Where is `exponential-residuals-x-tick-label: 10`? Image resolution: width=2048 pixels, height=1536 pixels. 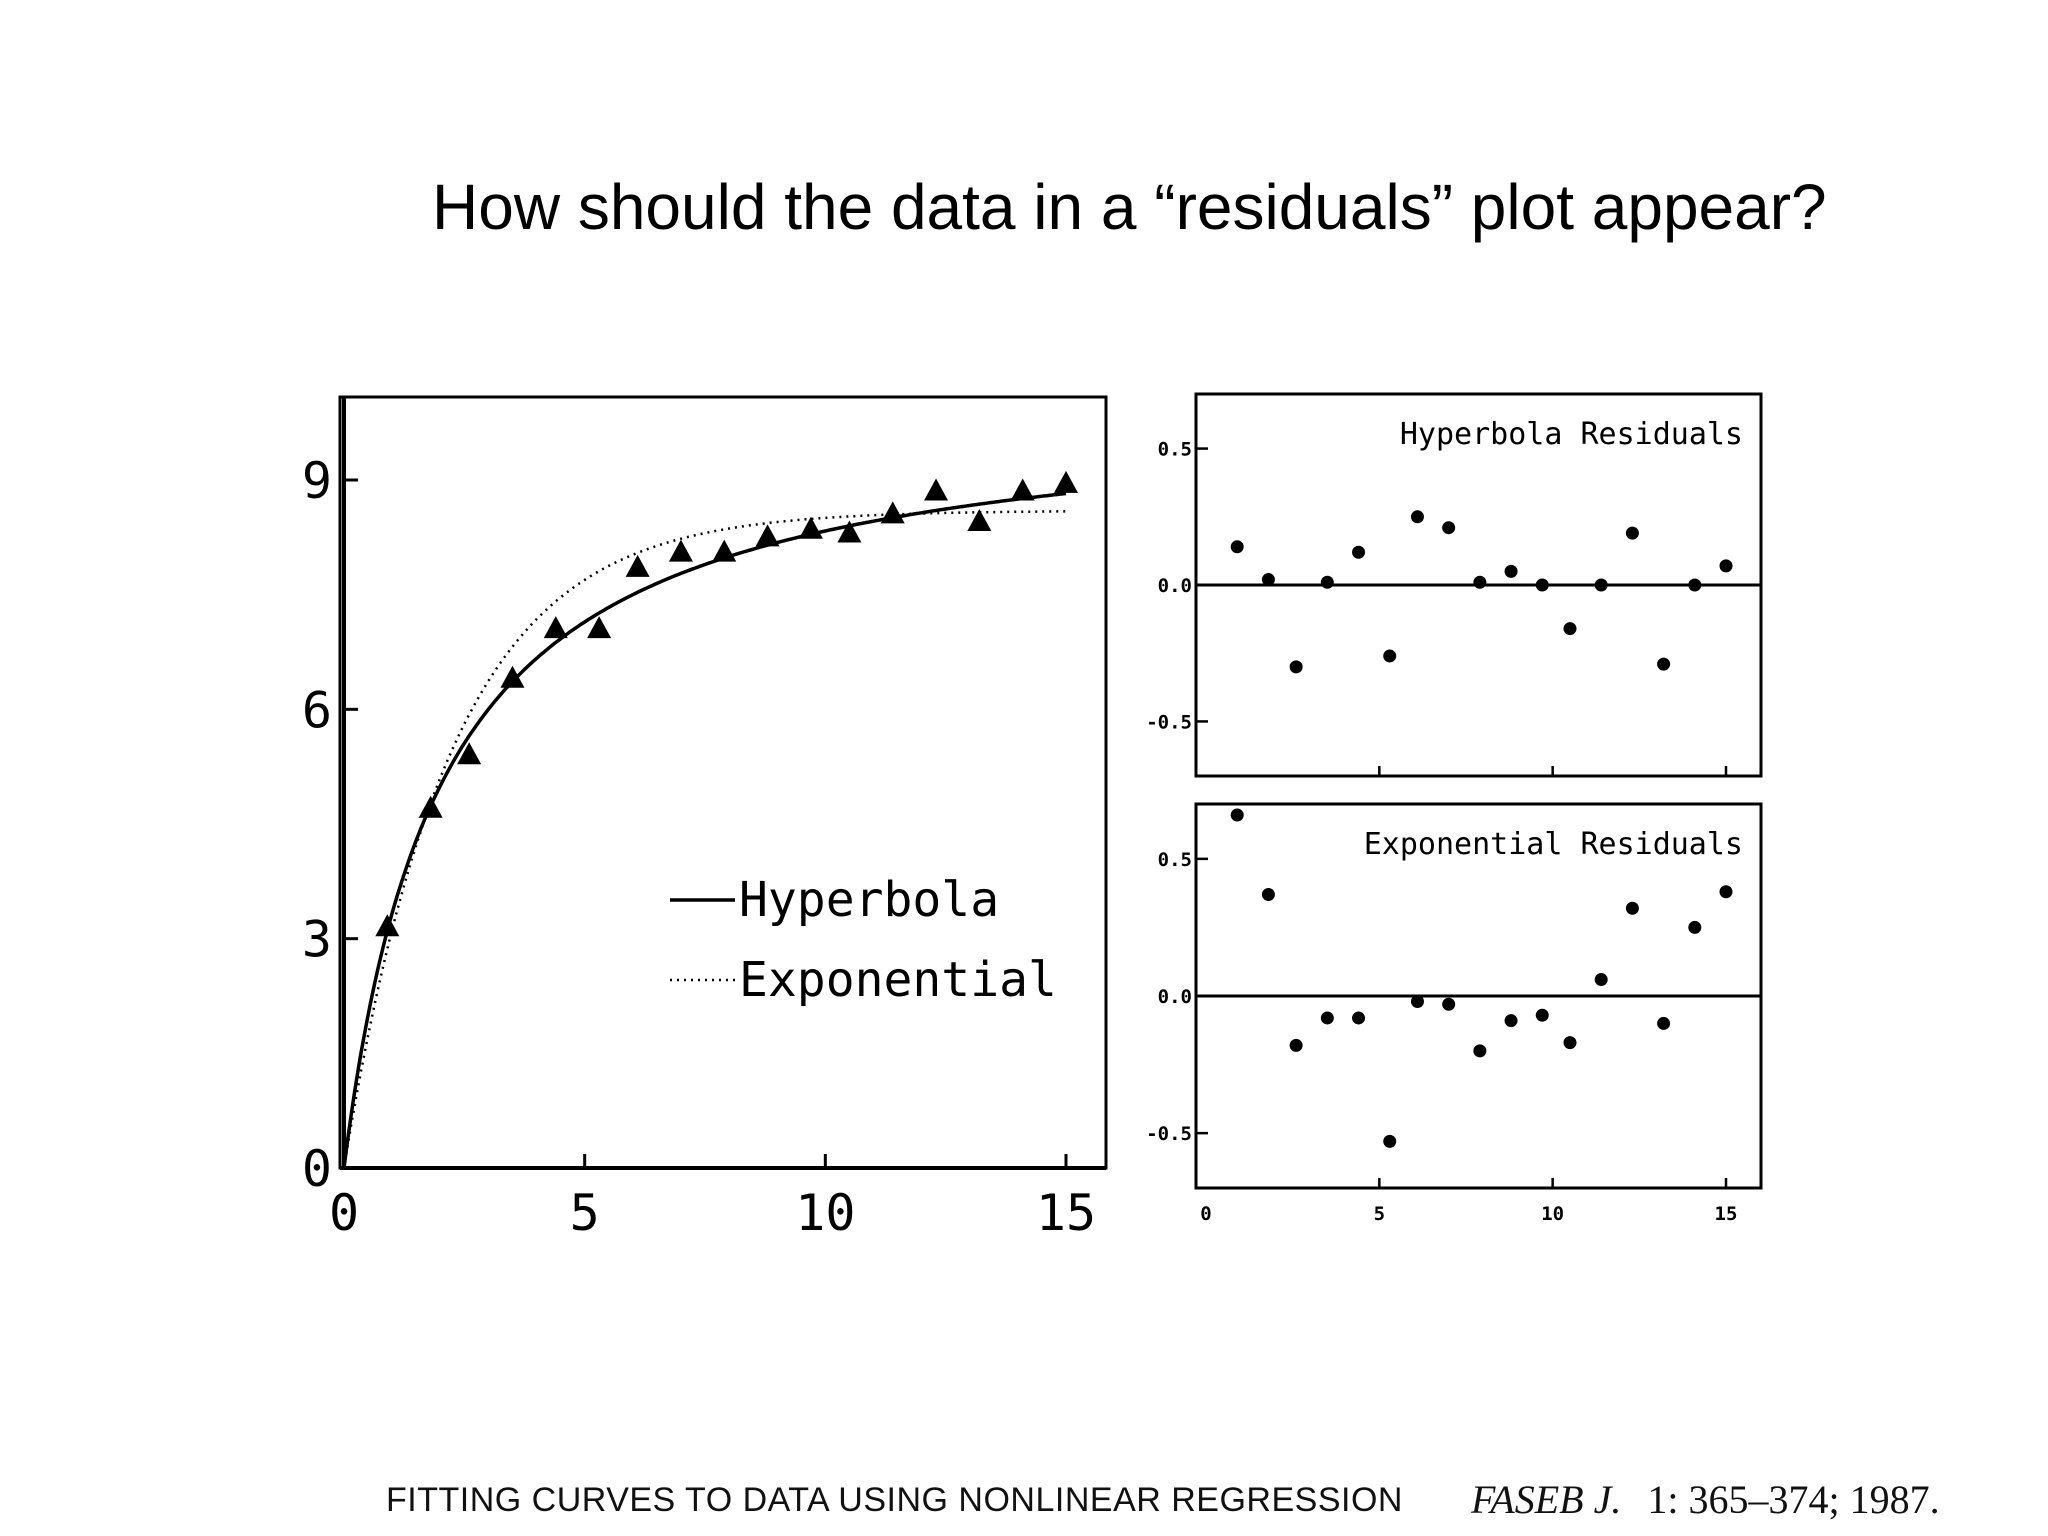 exponential-residuals-x-tick-label: 10 is located at coordinates (1552, 1214).